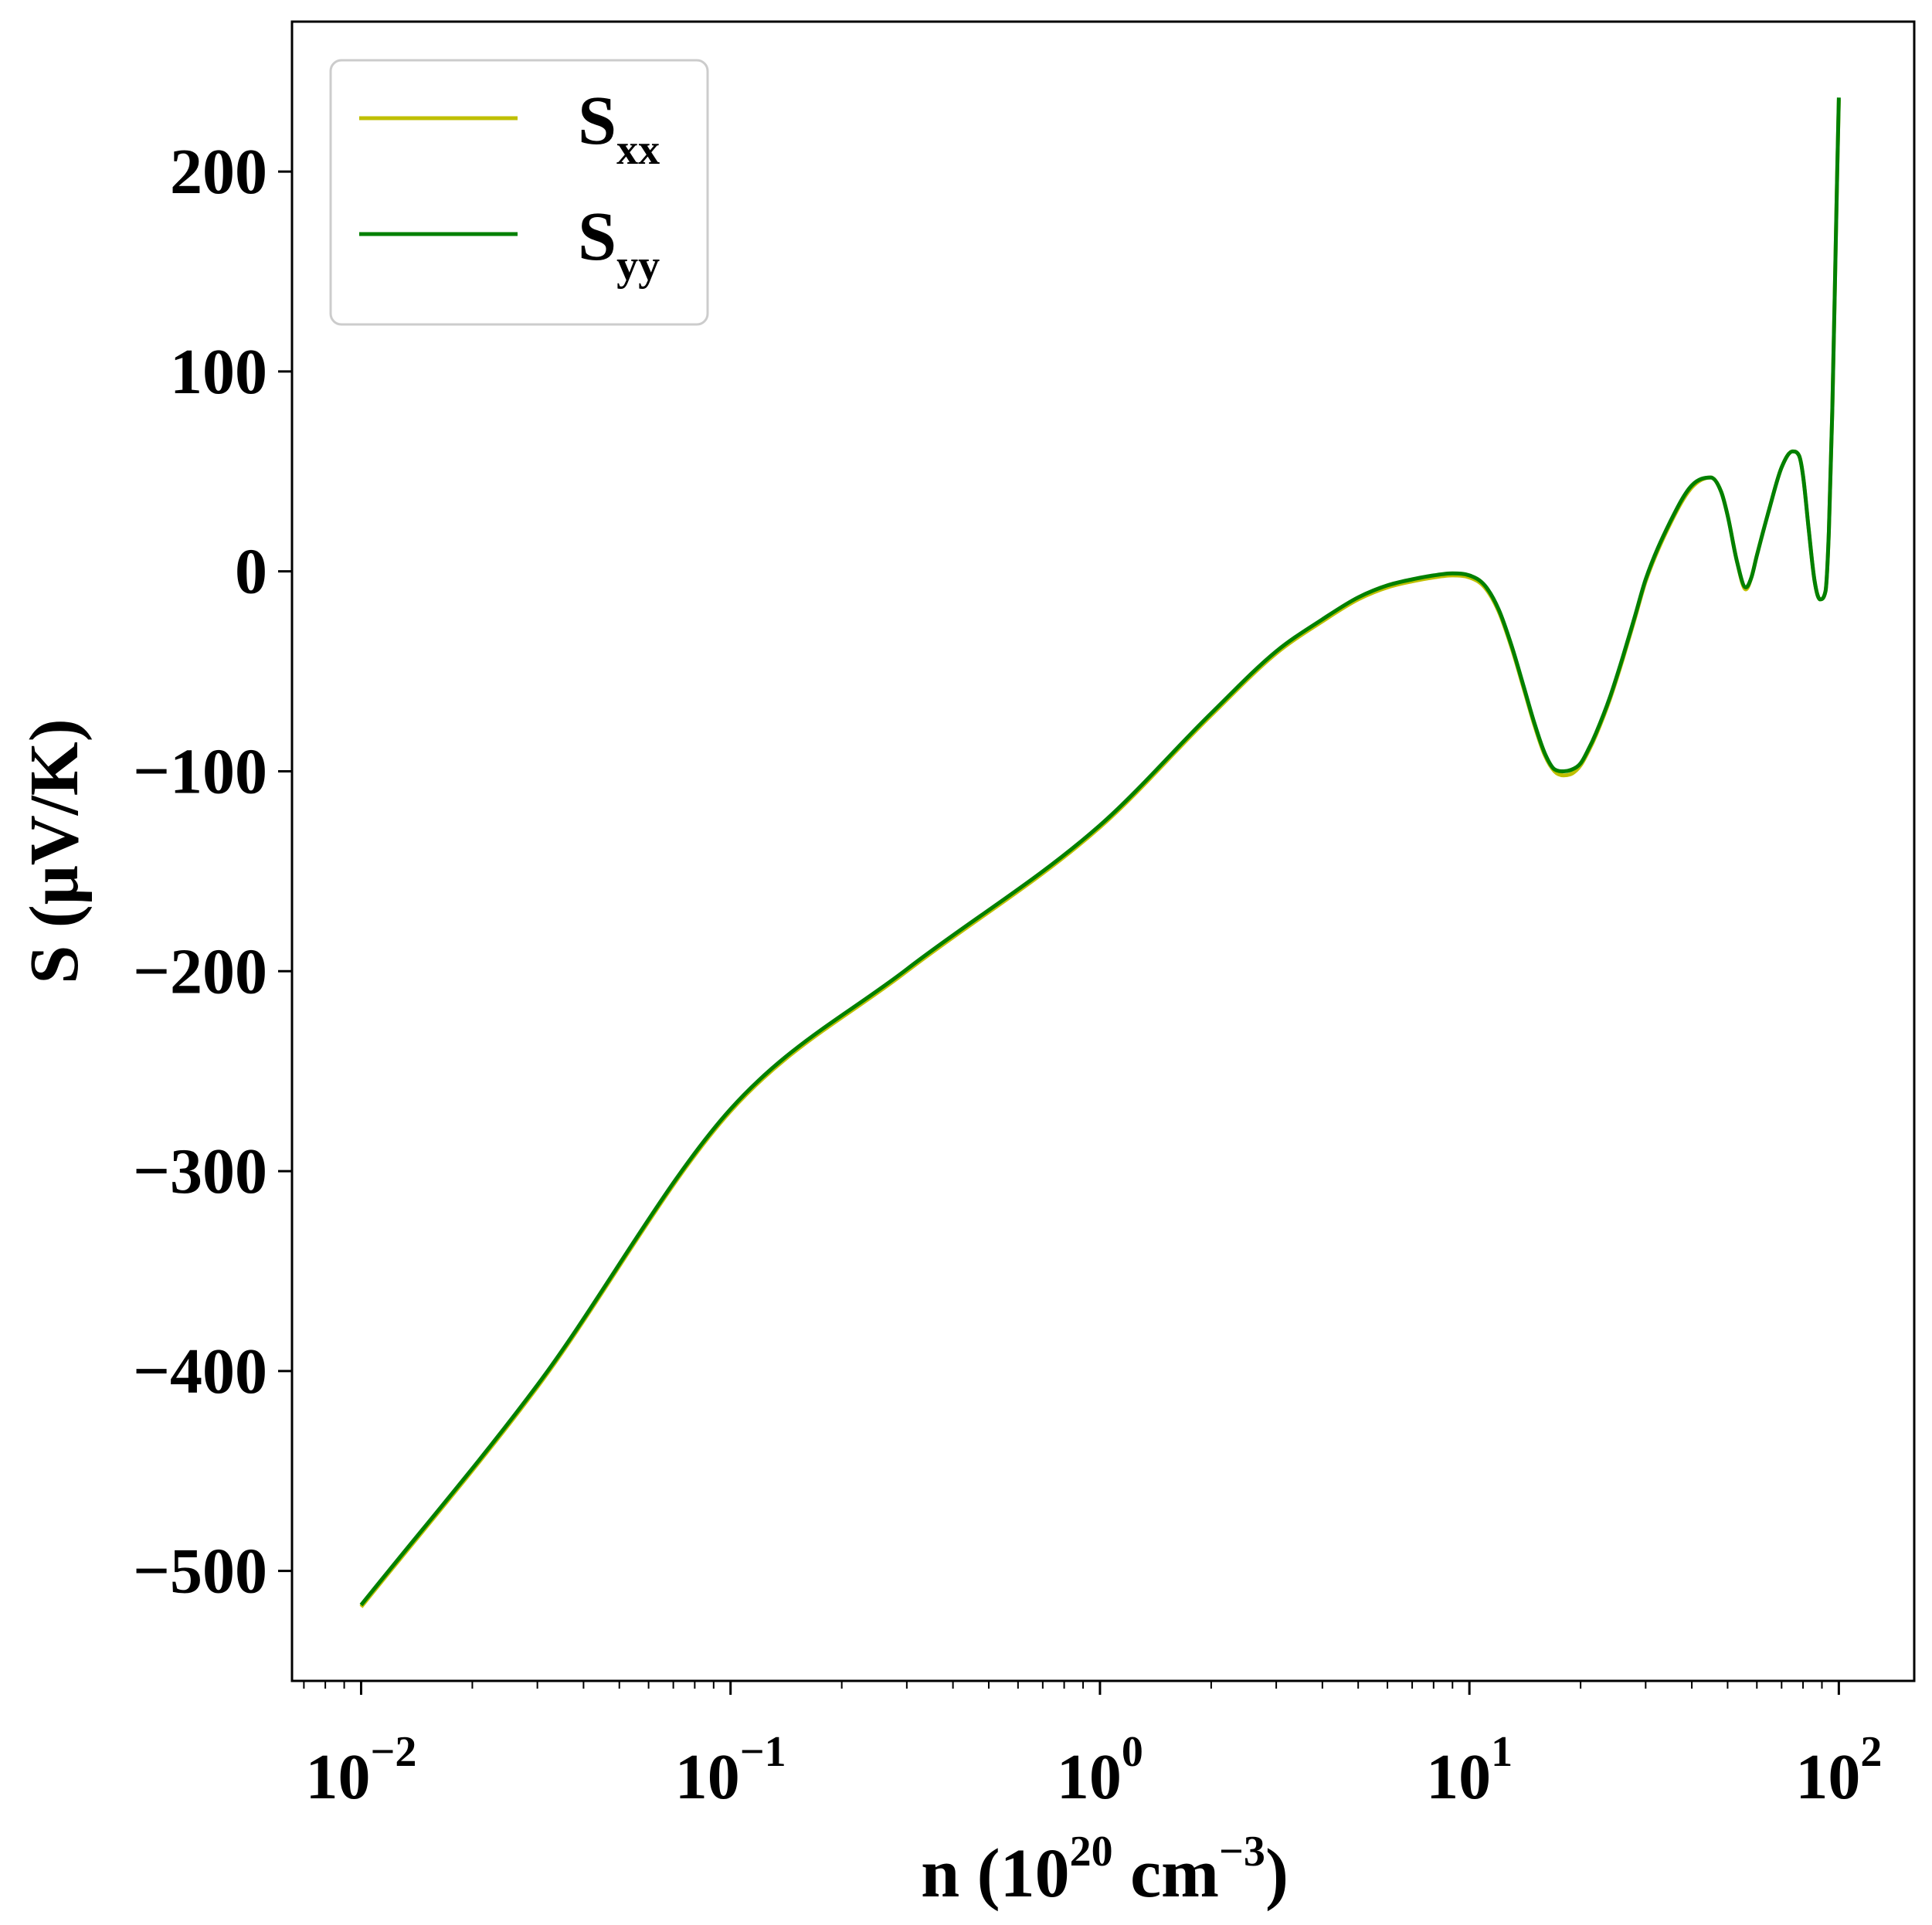 Image resolution: width=1932 pixels, height=1925 pixels. I want to click on x-tick-label: 10⁻², so click(361, 1771).